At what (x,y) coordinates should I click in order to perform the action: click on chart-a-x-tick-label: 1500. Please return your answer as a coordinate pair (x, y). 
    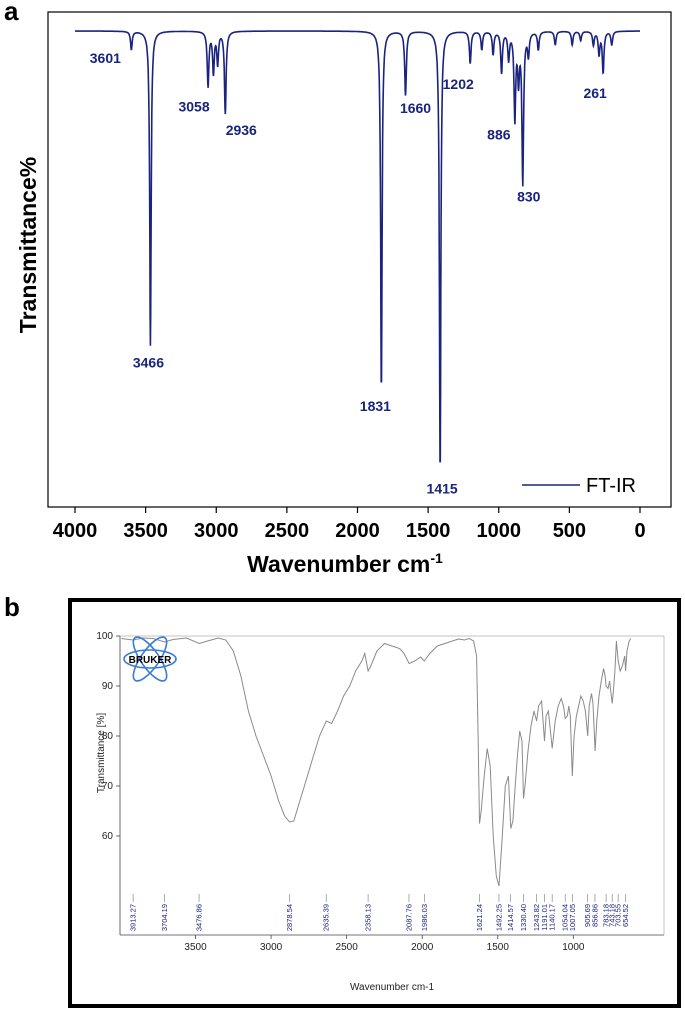
    Looking at the image, I should click on (428, 531).